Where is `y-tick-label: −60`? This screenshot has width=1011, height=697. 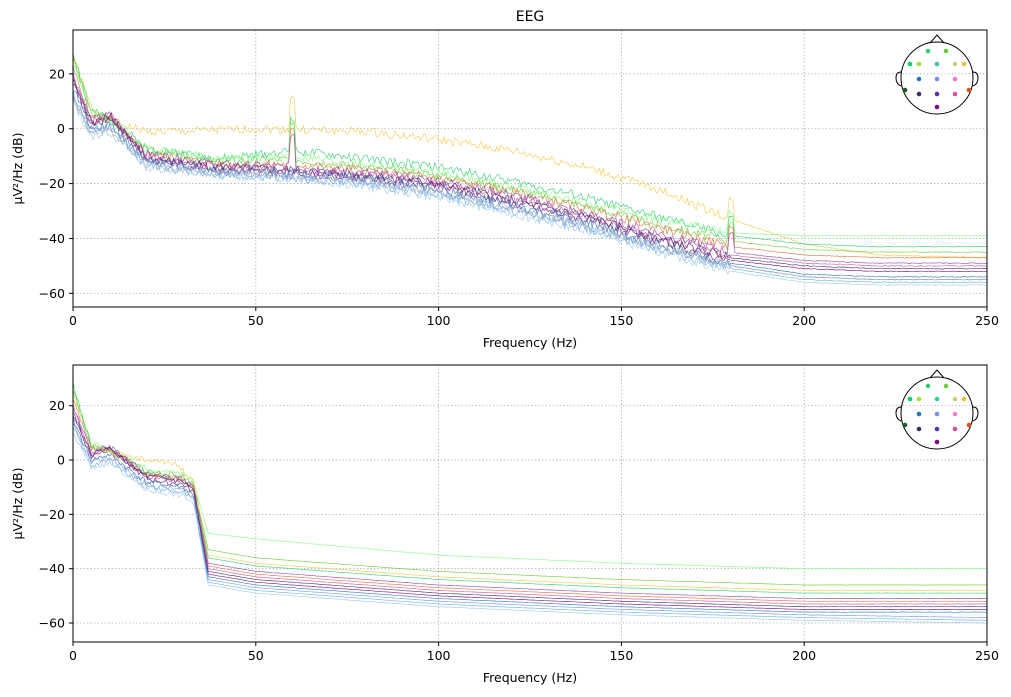
y-tick-label: −60 is located at coordinates (52, 293).